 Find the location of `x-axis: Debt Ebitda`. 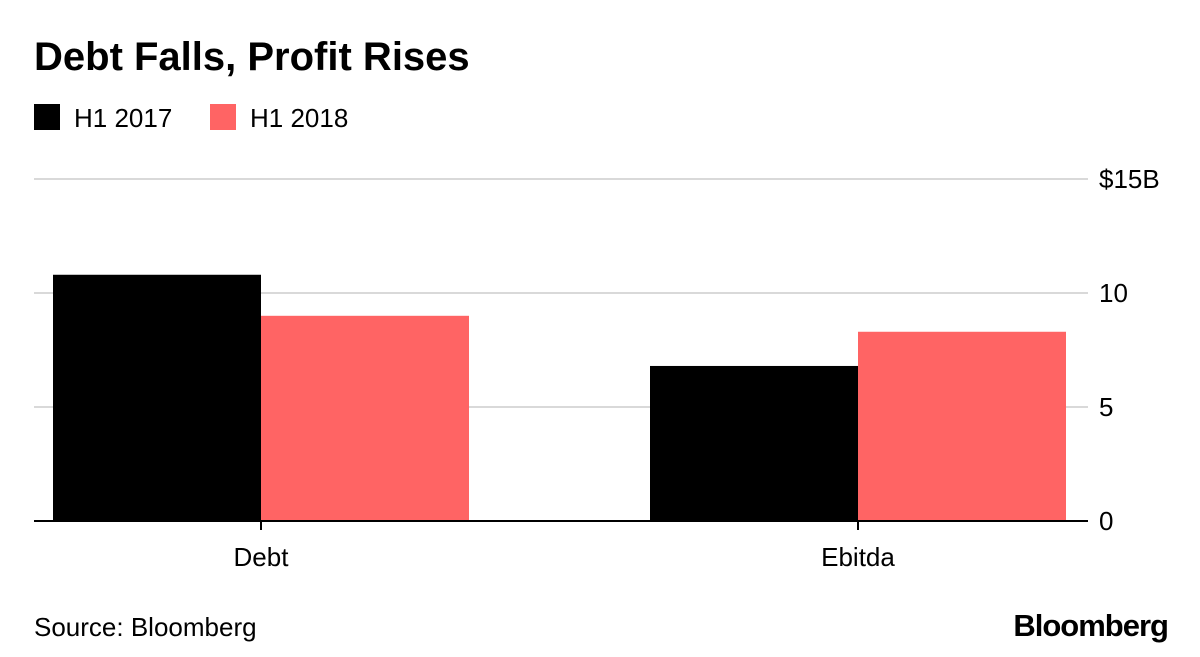

x-axis: Debt Ebitda is located at coordinates (564, 546).